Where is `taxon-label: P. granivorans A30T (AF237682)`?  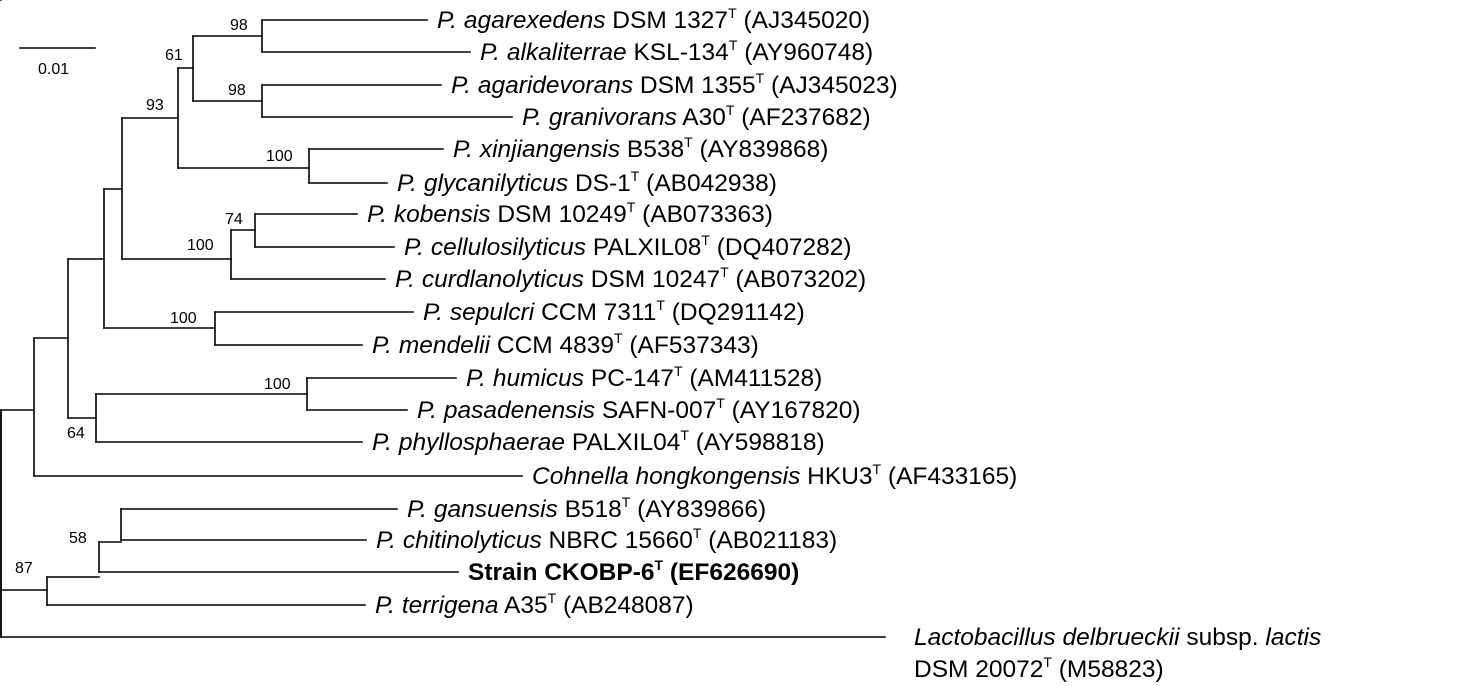
taxon-label: P. granivorans A30T (AF237682) is located at coordinates (696, 116).